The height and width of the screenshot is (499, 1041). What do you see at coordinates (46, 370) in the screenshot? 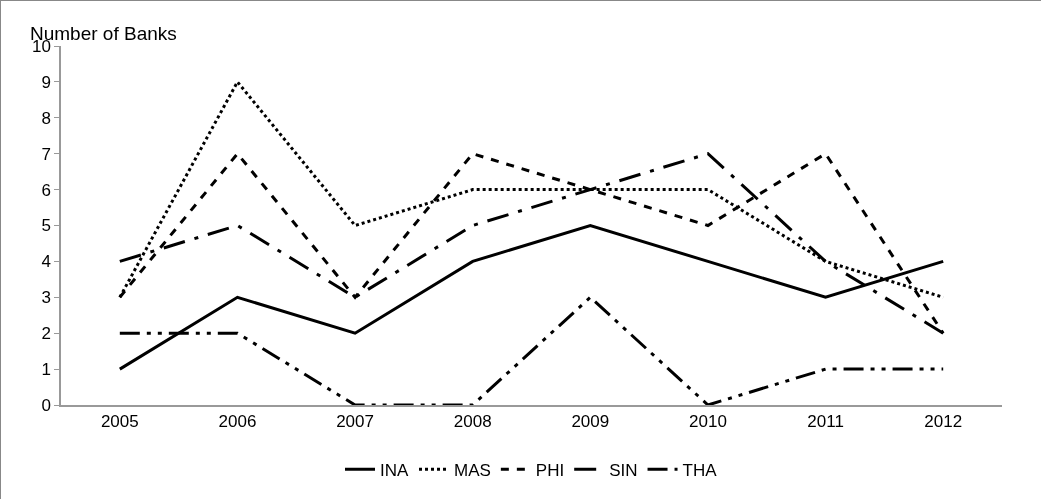
I see `y-tick-label: 1` at bounding box center [46, 370].